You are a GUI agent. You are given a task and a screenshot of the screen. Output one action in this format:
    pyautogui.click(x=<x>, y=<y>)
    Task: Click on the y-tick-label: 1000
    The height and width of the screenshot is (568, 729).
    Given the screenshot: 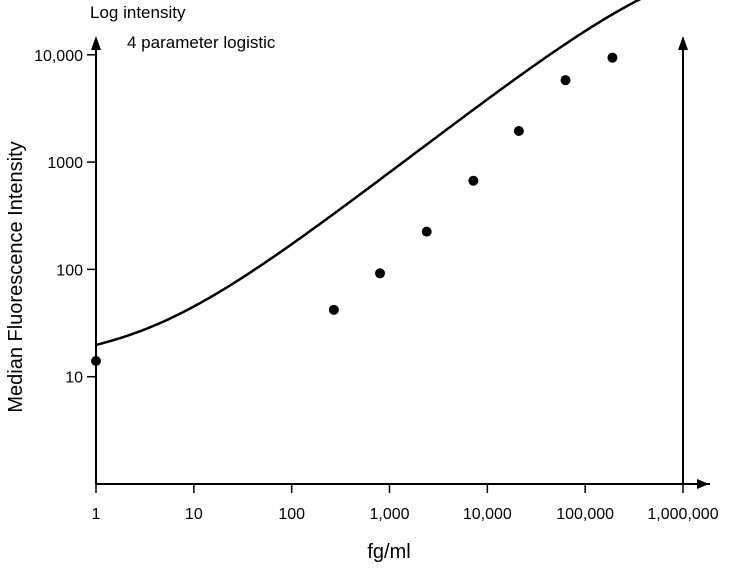 What is the action you would take?
    pyautogui.click(x=65, y=163)
    